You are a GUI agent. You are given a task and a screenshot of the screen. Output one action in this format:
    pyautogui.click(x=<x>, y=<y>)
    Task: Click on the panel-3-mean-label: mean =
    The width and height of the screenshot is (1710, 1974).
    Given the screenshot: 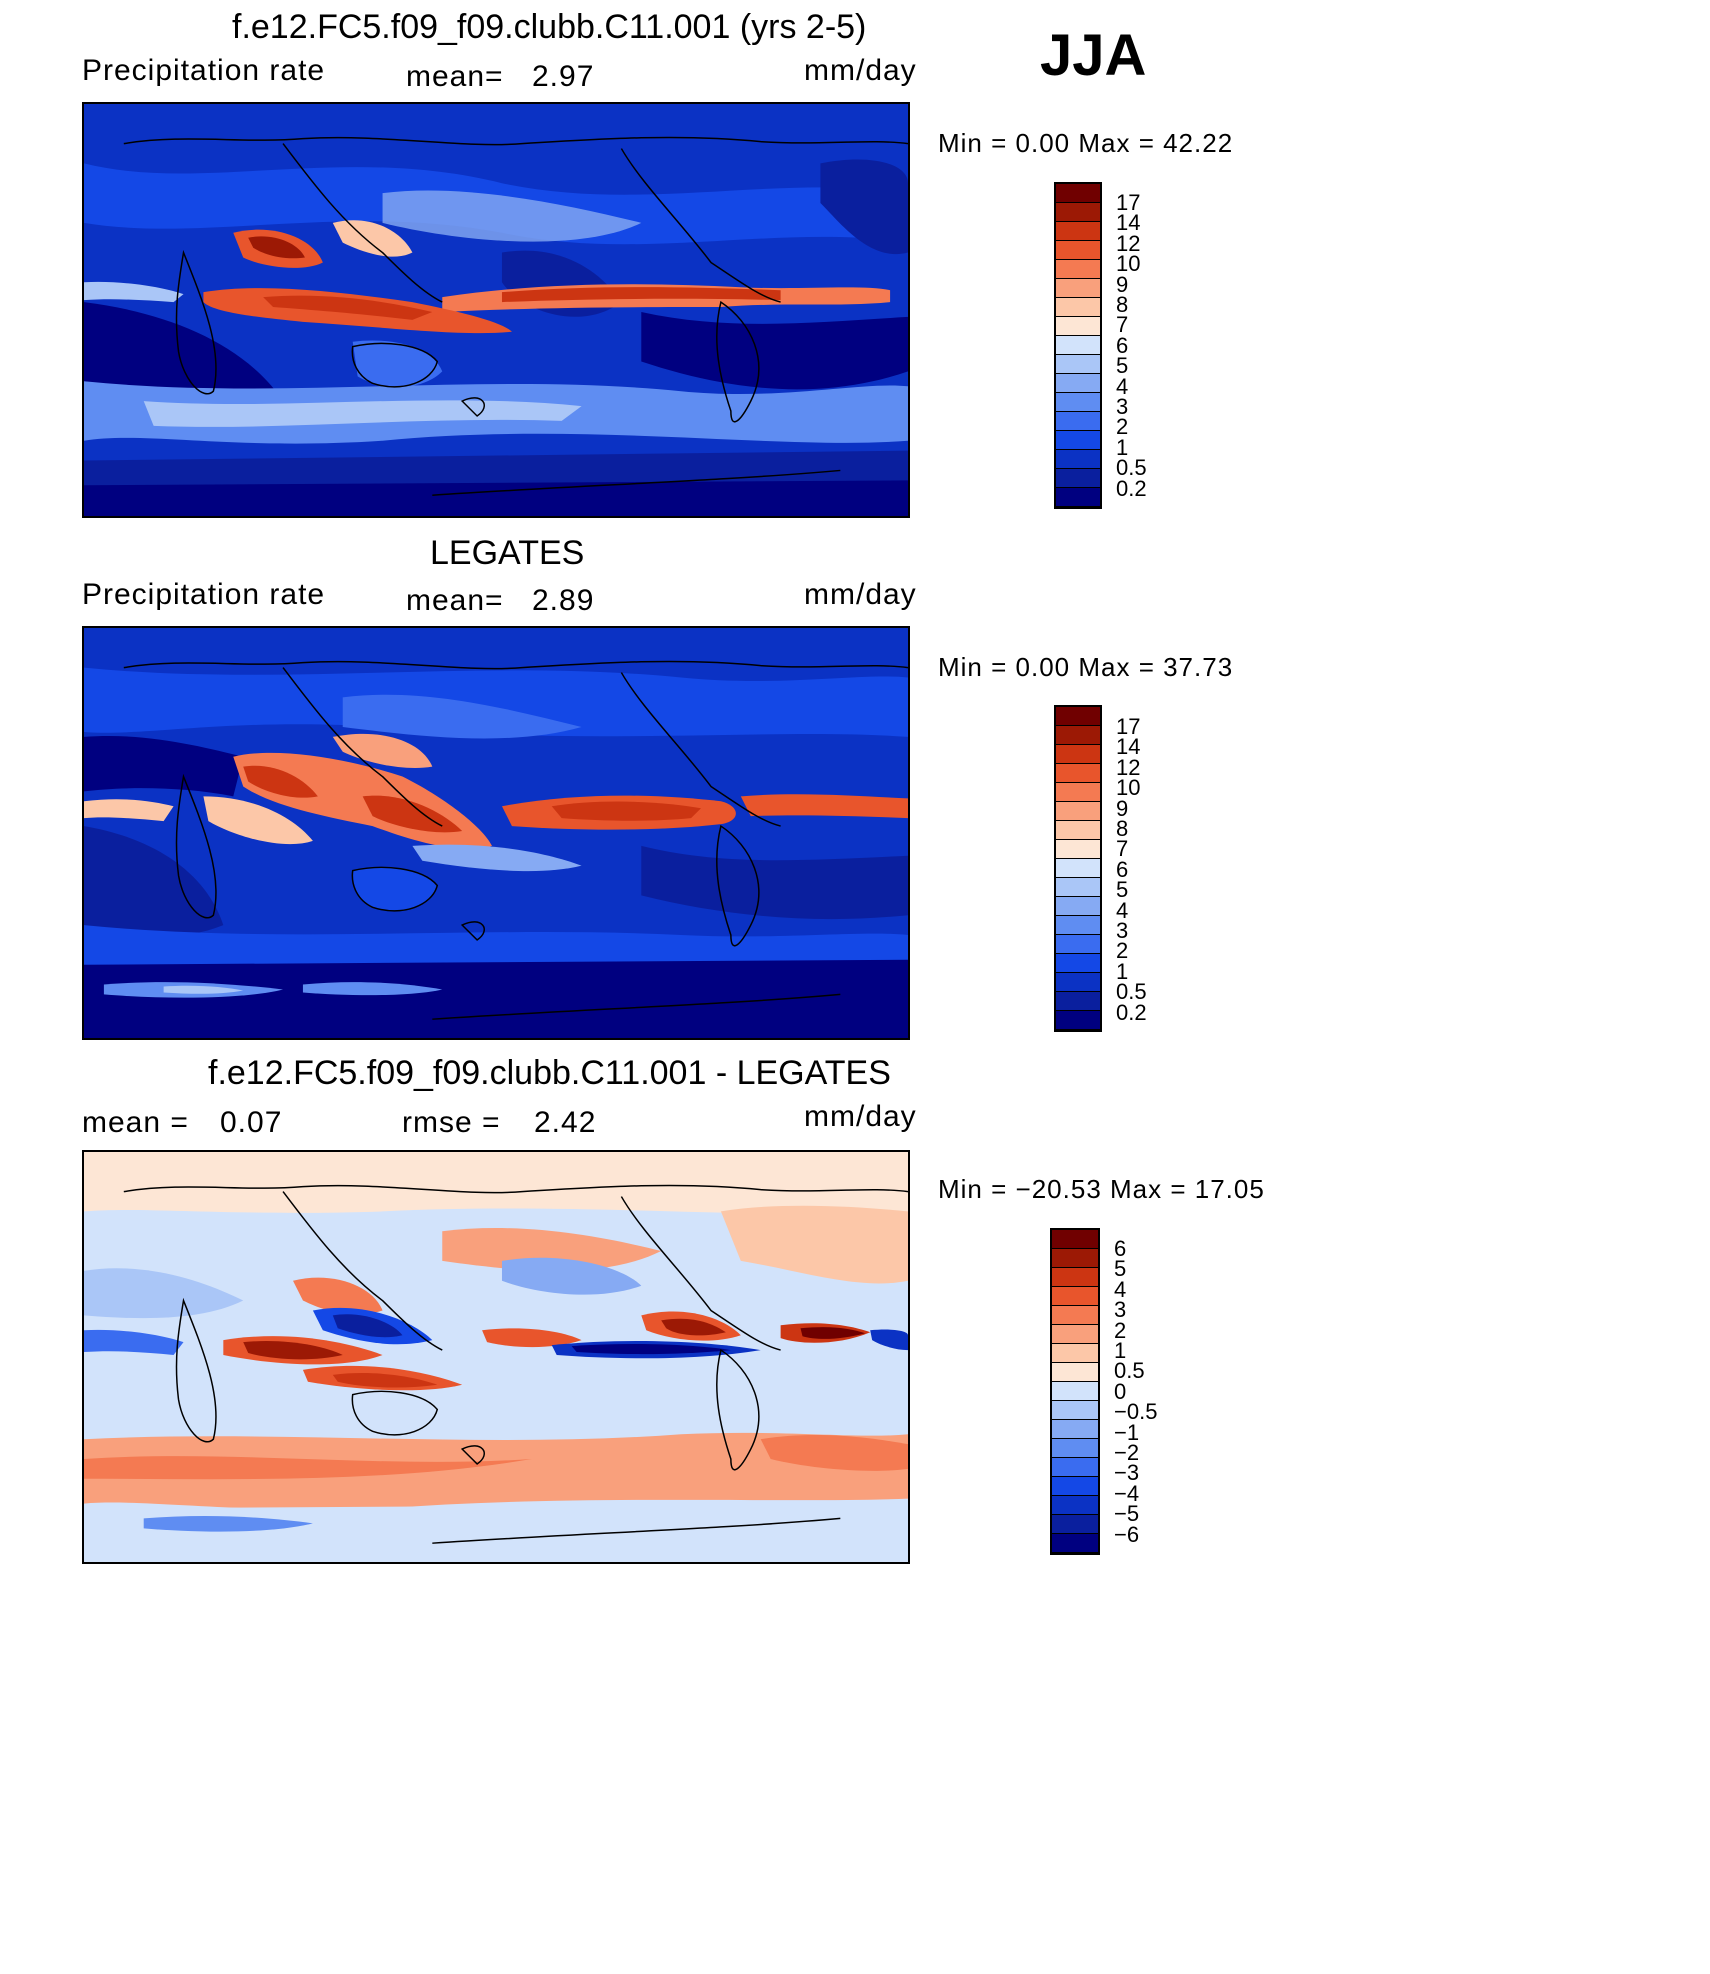 What is the action you would take?
    pyautogui.click(x=135, y=1122)
    